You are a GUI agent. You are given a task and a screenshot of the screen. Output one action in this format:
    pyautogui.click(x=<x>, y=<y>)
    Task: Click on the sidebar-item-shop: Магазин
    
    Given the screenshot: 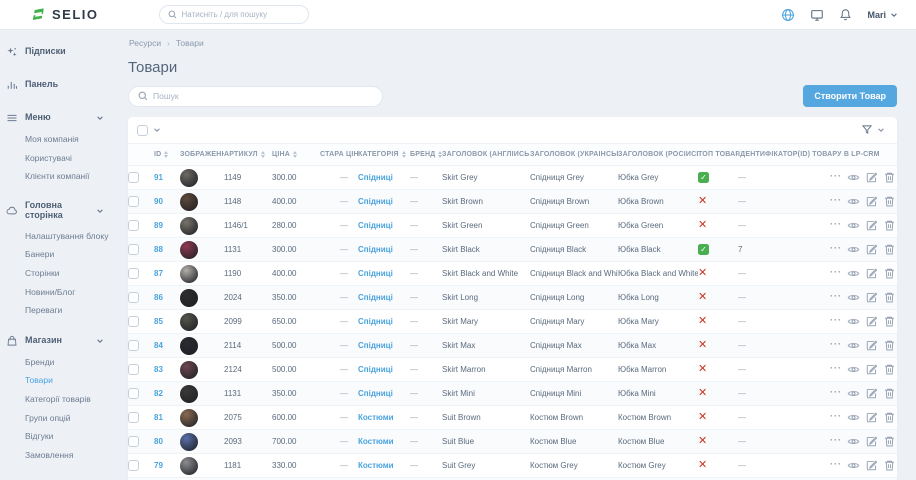 What is the action you would take?
    pyautogui.click(x=62, y=341)
    